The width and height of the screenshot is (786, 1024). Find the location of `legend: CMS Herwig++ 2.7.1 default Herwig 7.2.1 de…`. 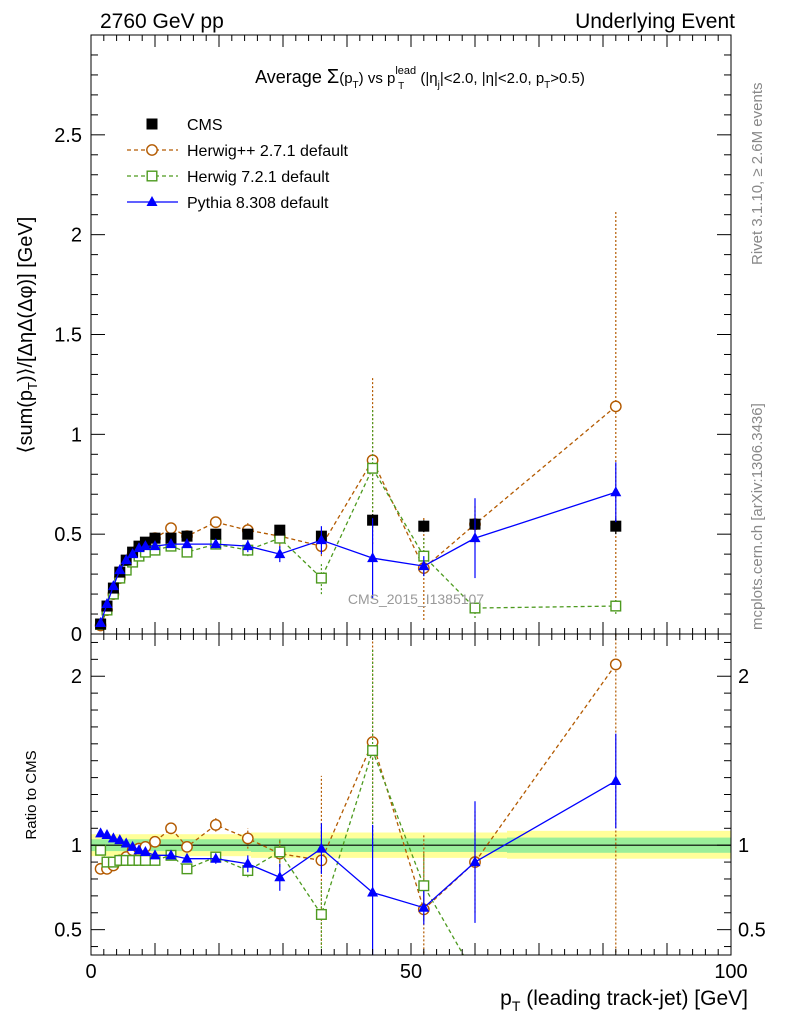

legend: CMS Herwig++ 2.7.1 default Herwig 7.2.1 de… is located at coordinates (238, 164).